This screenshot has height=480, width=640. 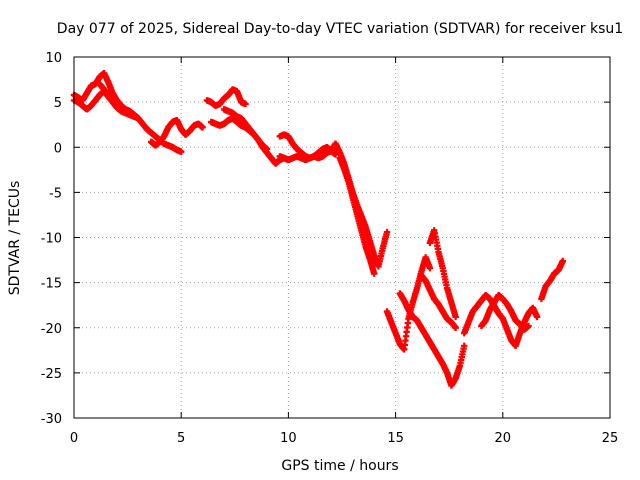 I want to click on x-axis-label: GPS time / hours, so click(x=339, y=466).